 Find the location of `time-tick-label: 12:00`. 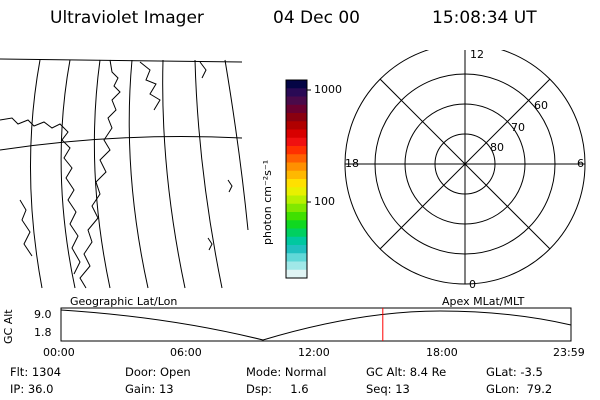

time-tick-label: 12:00 is located at coordinates (314, 352).